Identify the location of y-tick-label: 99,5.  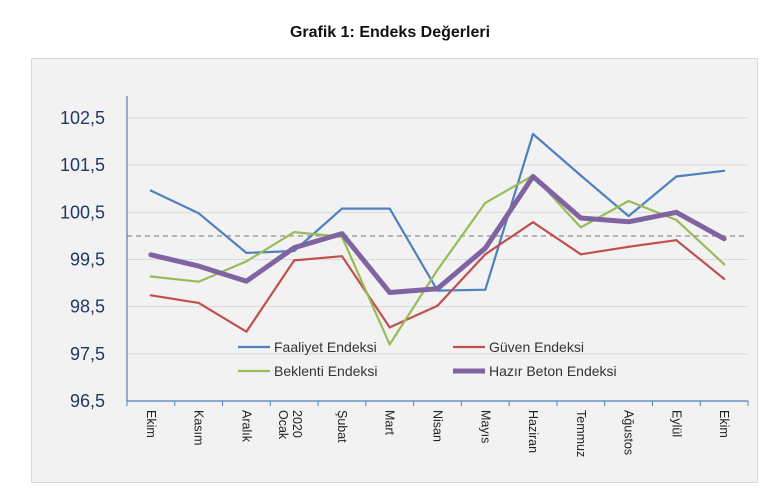
(87, 260).